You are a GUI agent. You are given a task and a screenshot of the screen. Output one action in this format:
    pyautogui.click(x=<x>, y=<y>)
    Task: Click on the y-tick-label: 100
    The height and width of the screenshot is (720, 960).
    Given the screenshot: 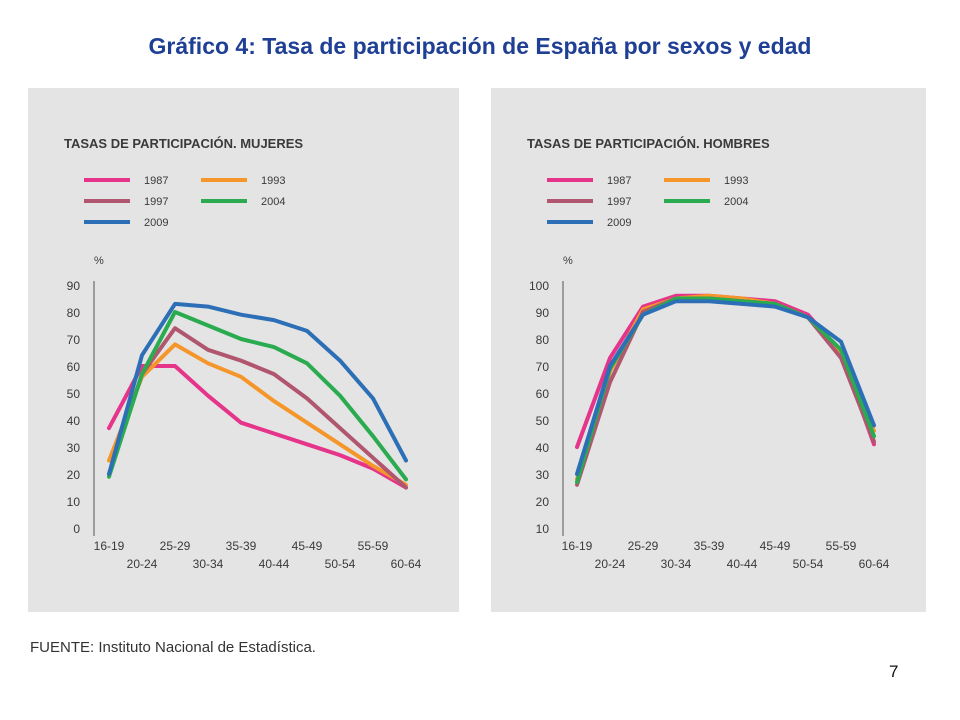 What is the action you would take?
    pyautogui.click(x=539, y=286)
    